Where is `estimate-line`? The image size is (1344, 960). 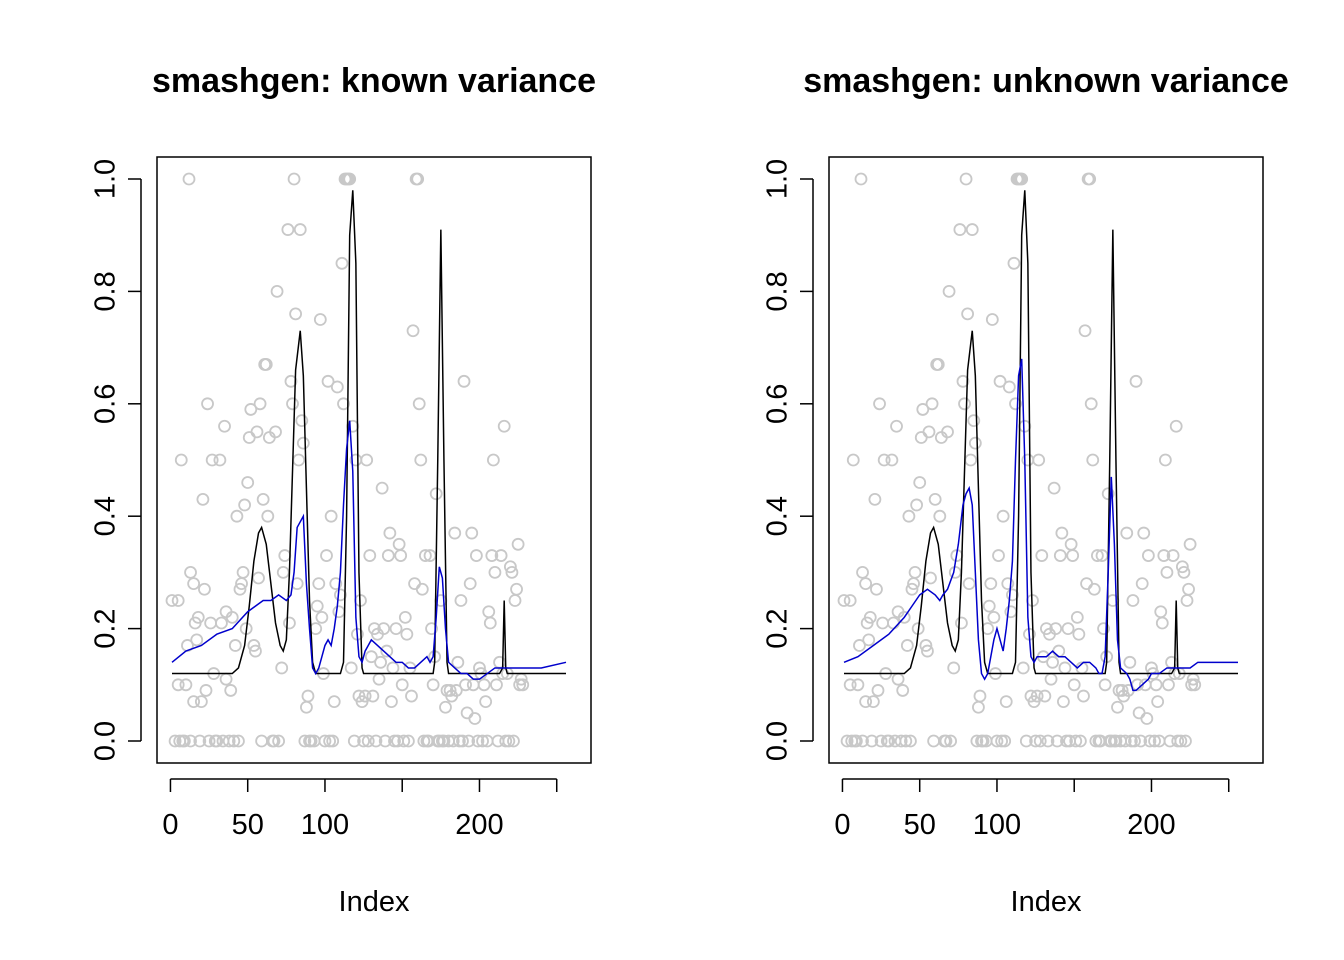 estimate-line is located at coordinates (1040, 525).